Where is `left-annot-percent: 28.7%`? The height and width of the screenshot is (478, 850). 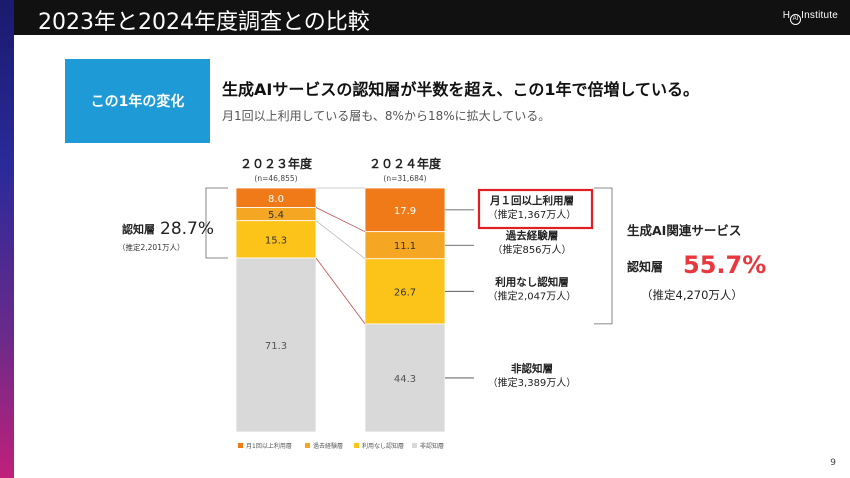 left-annot-percent: 28.7% is located at coordinates (187, 229).